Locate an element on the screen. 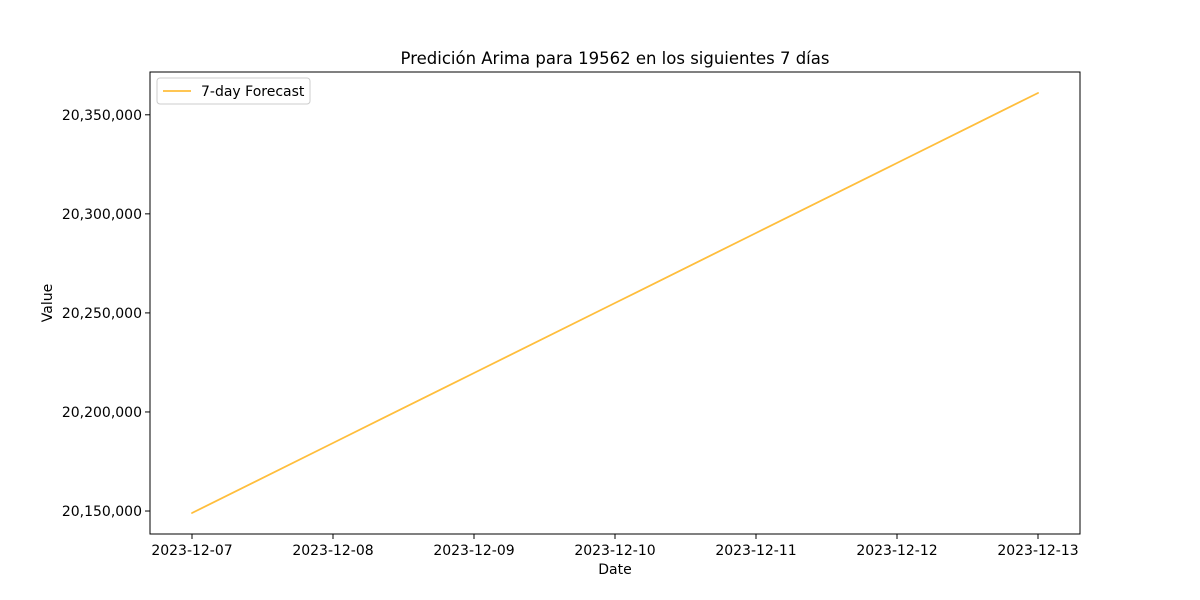 The height and width of the screenshot is (600, 1200). legend: 7-day Forecast is located at coordinates (233, 91).